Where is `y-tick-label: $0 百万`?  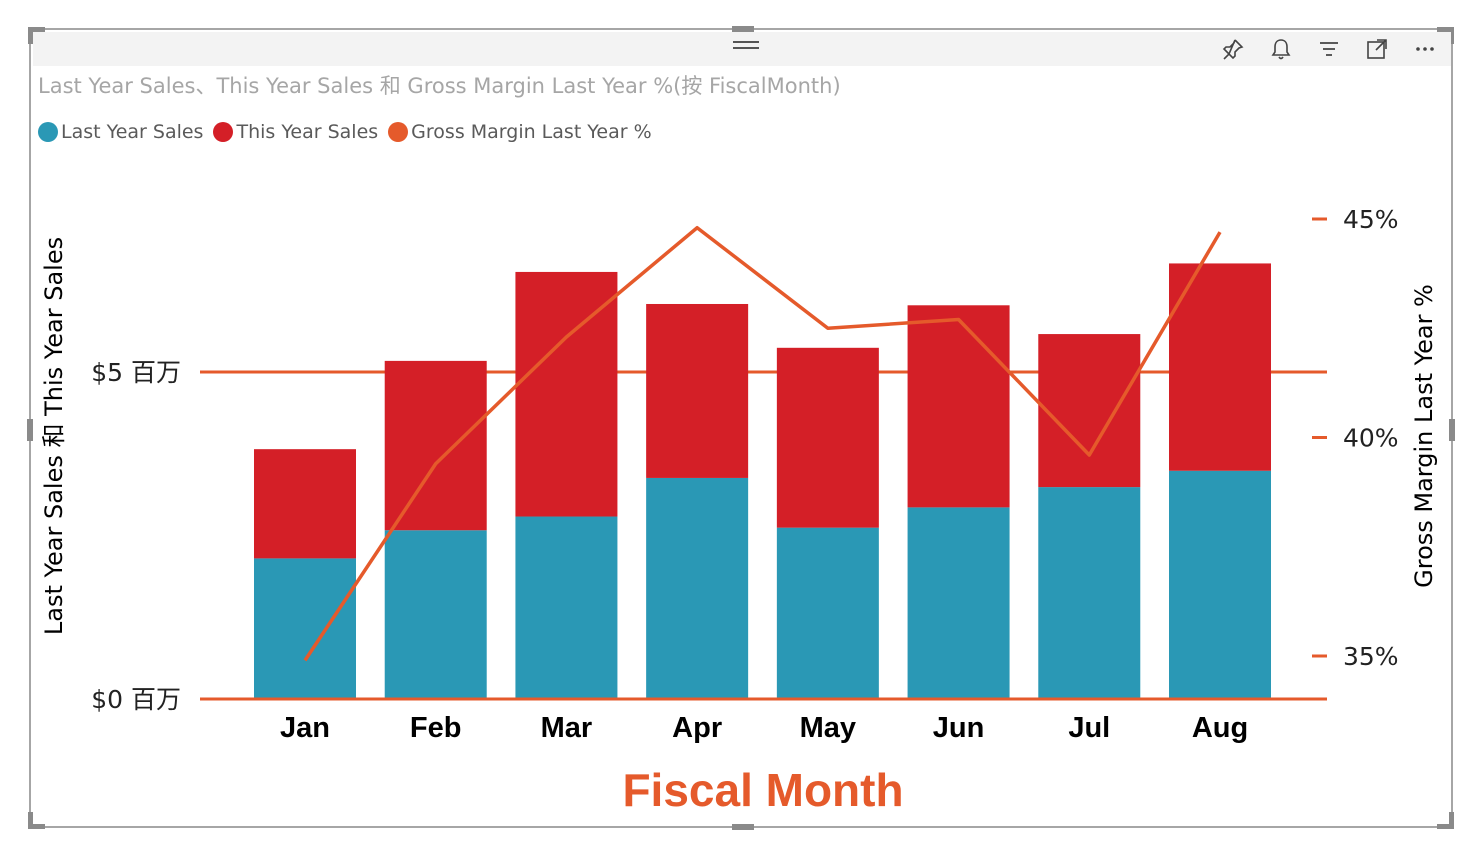
y-tick-label: $0 百万 is located at coordinates (136, 699).